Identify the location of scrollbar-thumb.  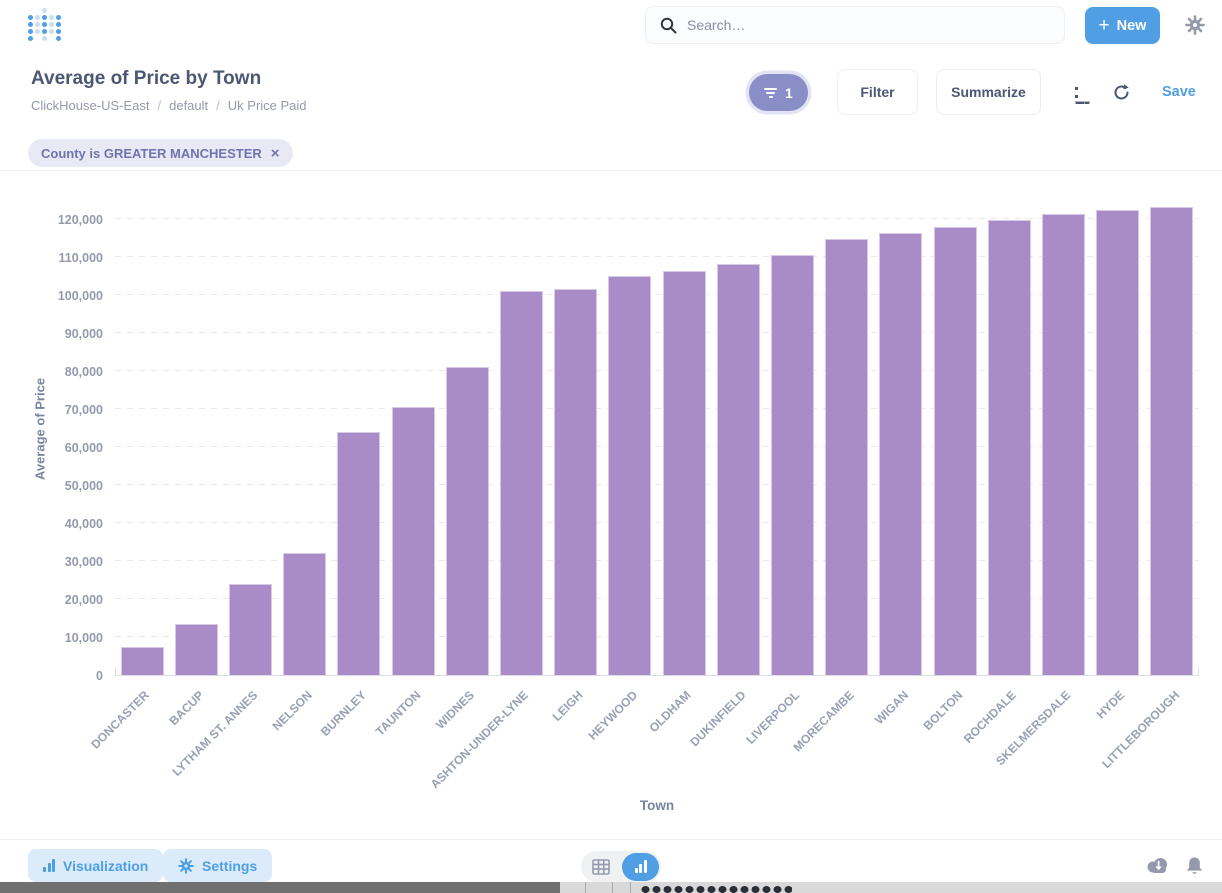
(280, 887).